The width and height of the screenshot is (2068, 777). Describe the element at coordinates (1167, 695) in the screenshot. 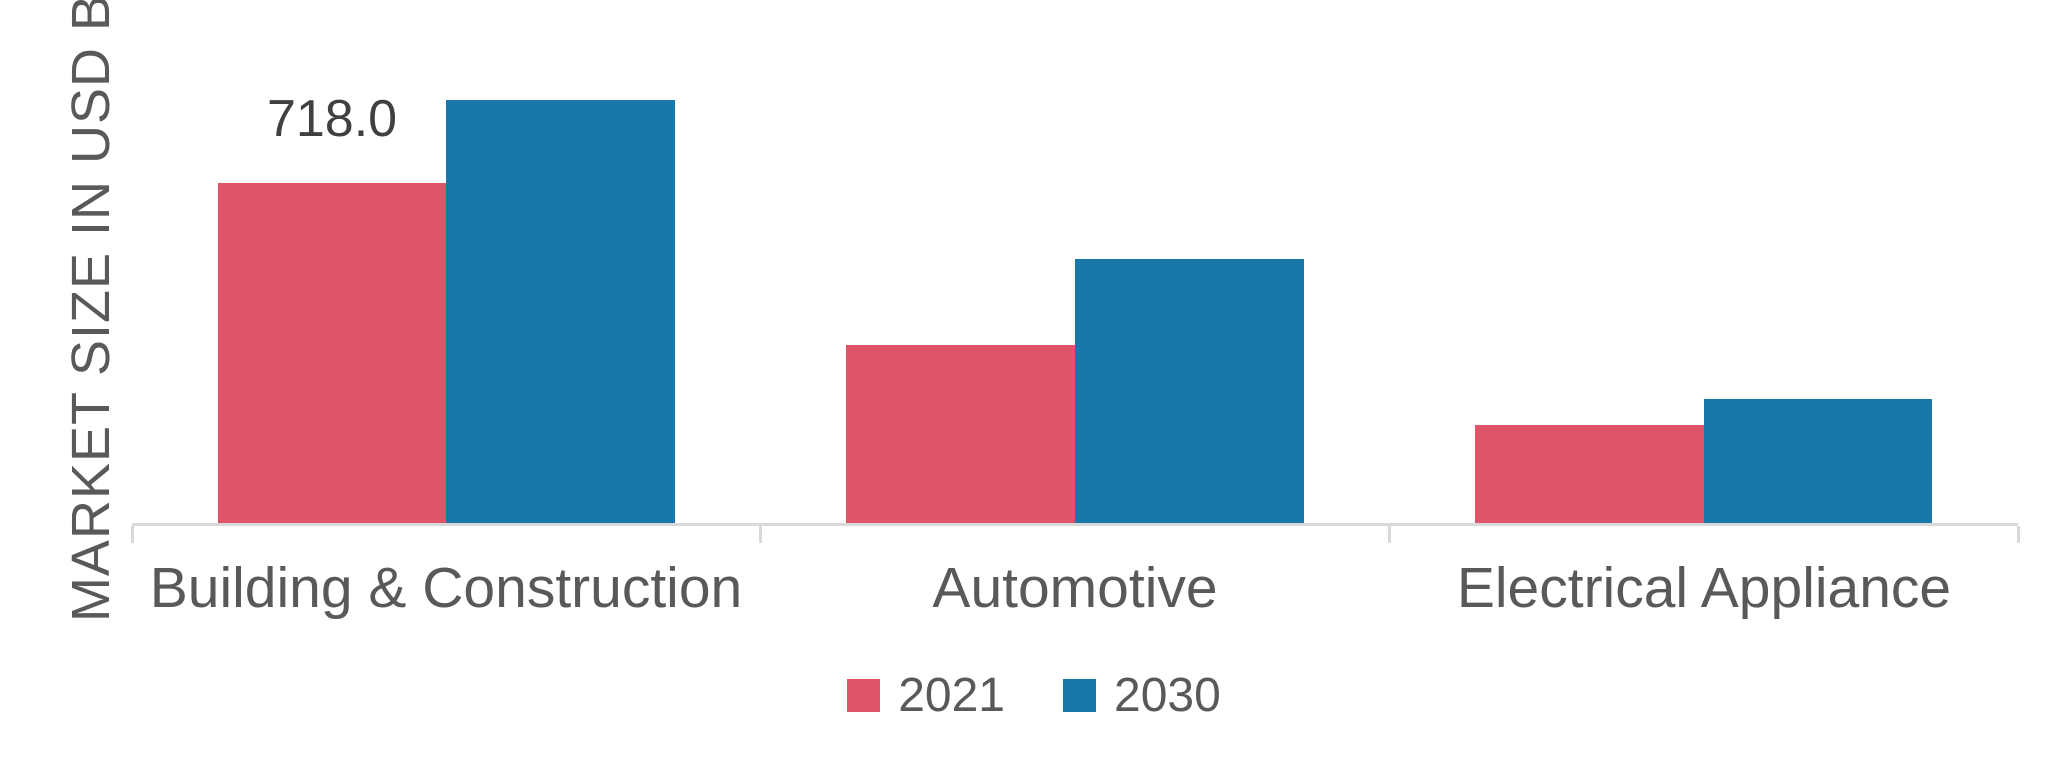

I see `legend-label-2030: 2030` at that location.